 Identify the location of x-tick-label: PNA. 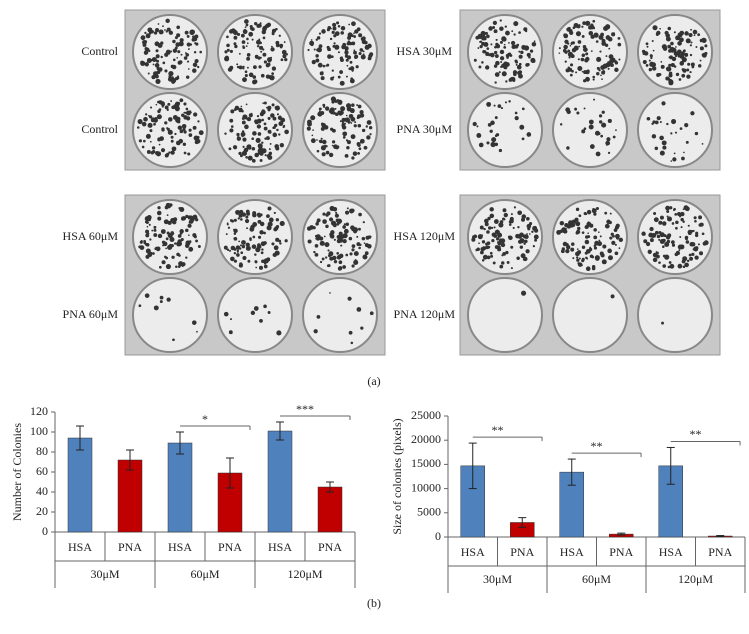
(230, 547).